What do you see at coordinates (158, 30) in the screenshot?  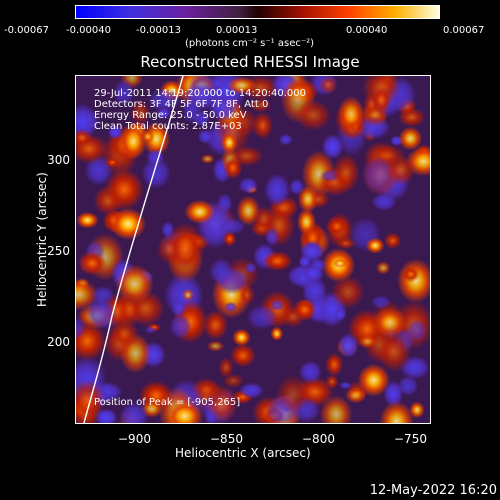 I see `colorbar-tick: -0.00013` at bounding box center [158, 30].